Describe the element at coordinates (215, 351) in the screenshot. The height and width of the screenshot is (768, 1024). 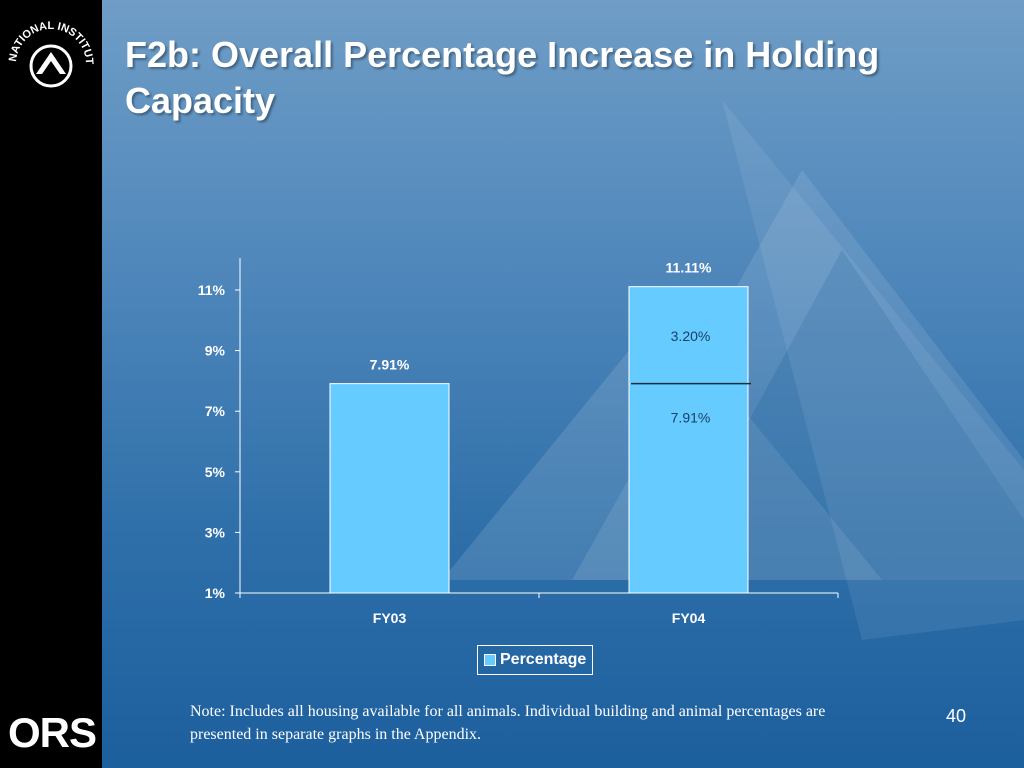
I see `y-tick-label: 9%` at that location.